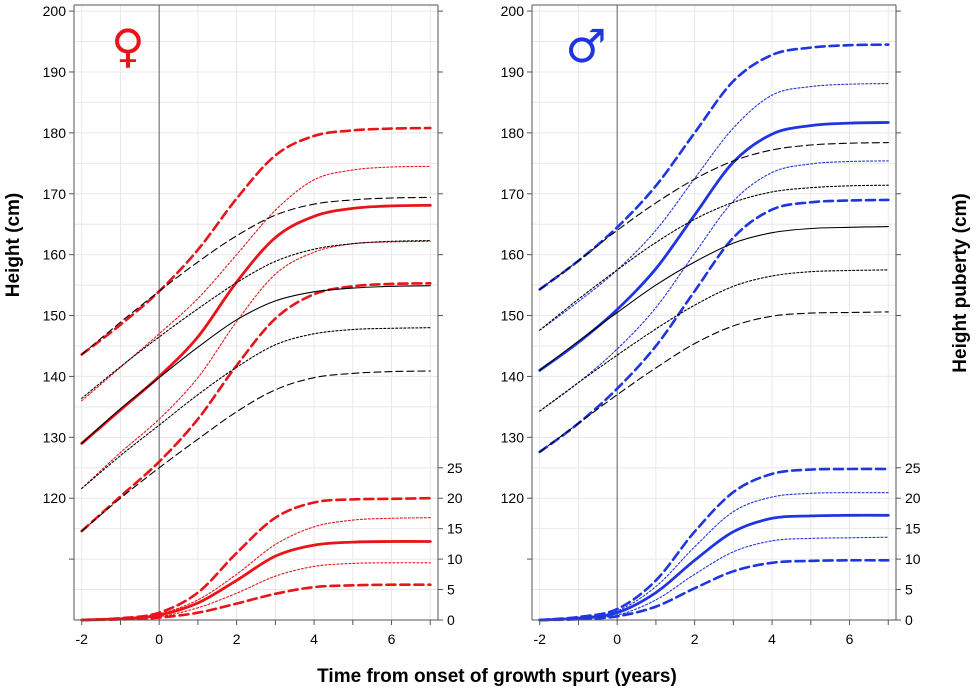 This screenshot has width=980, height=690. I want to click on y-axis-label-left: Height (cm), so click(13, 245).